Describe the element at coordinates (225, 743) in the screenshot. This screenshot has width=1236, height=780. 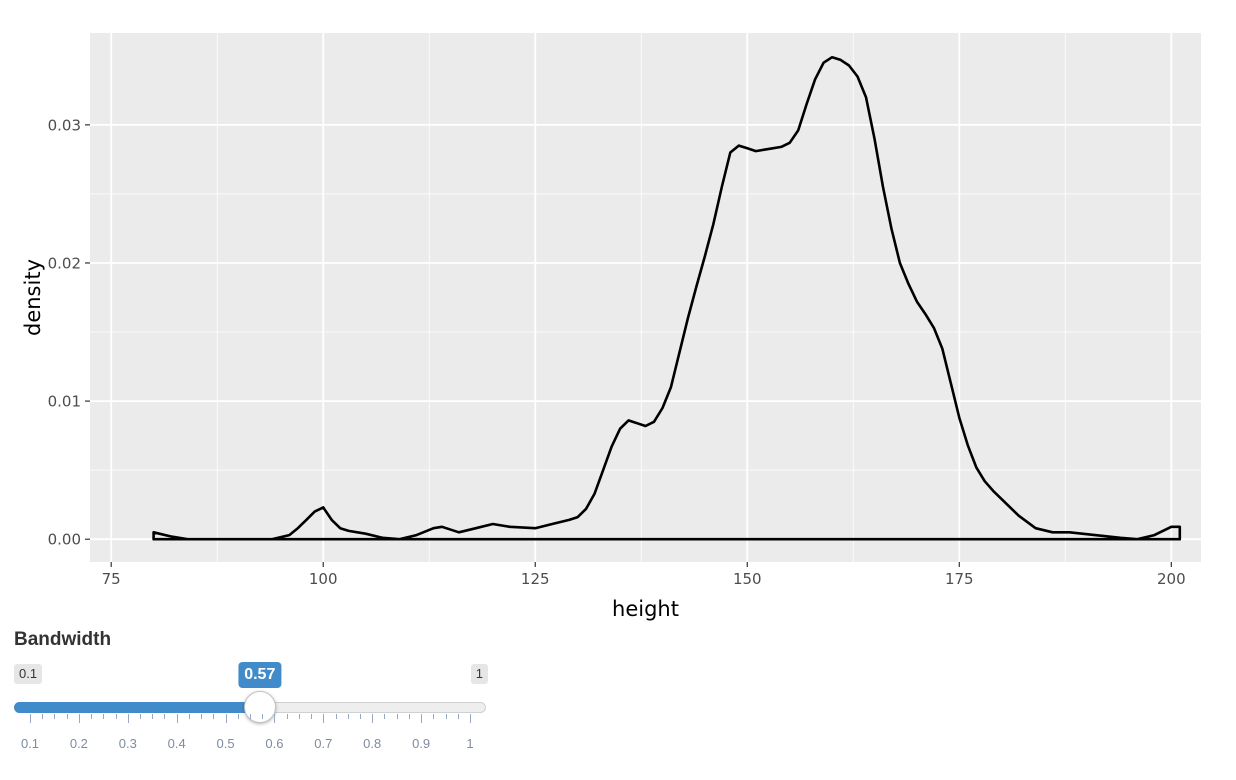
I see `slider-grid-label: 0.5` at that location.